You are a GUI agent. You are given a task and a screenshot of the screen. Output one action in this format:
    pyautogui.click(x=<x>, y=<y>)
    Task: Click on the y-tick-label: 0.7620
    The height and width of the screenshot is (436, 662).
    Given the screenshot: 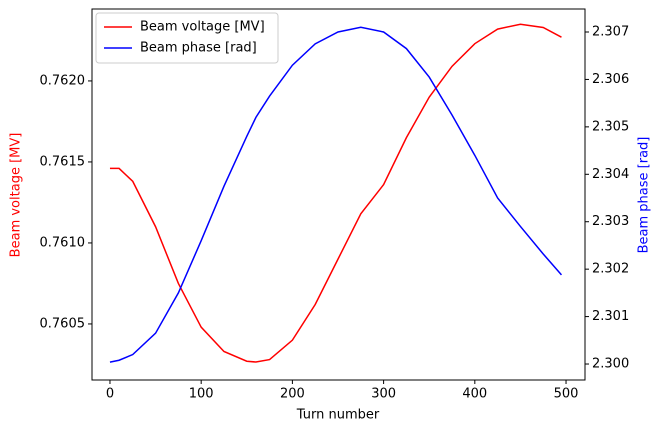 What is the action you would take?
    pyautogui.click(x=63, y=80)
    